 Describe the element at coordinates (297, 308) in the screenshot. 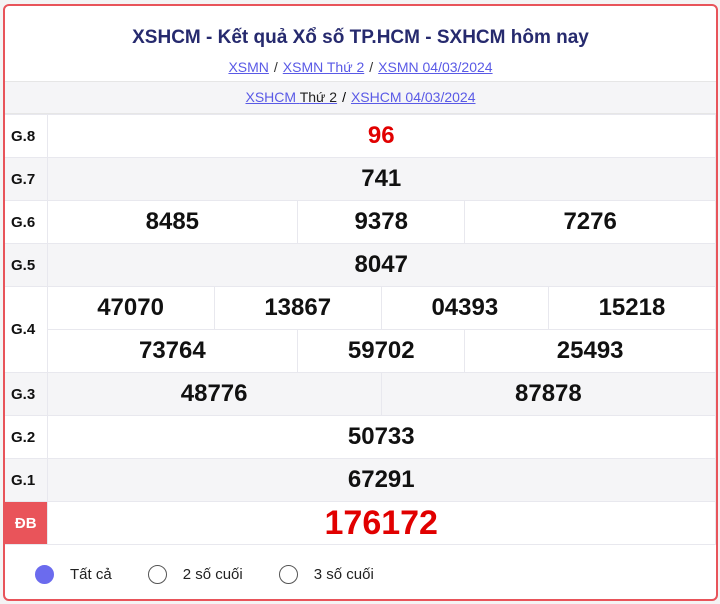

I see `prize-number: 13867` at that location.